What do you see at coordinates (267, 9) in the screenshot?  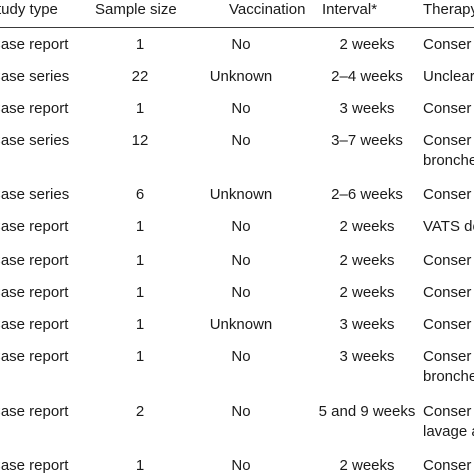 I see `header-vaccination: Vaccination` at bounding box center [267, 9].